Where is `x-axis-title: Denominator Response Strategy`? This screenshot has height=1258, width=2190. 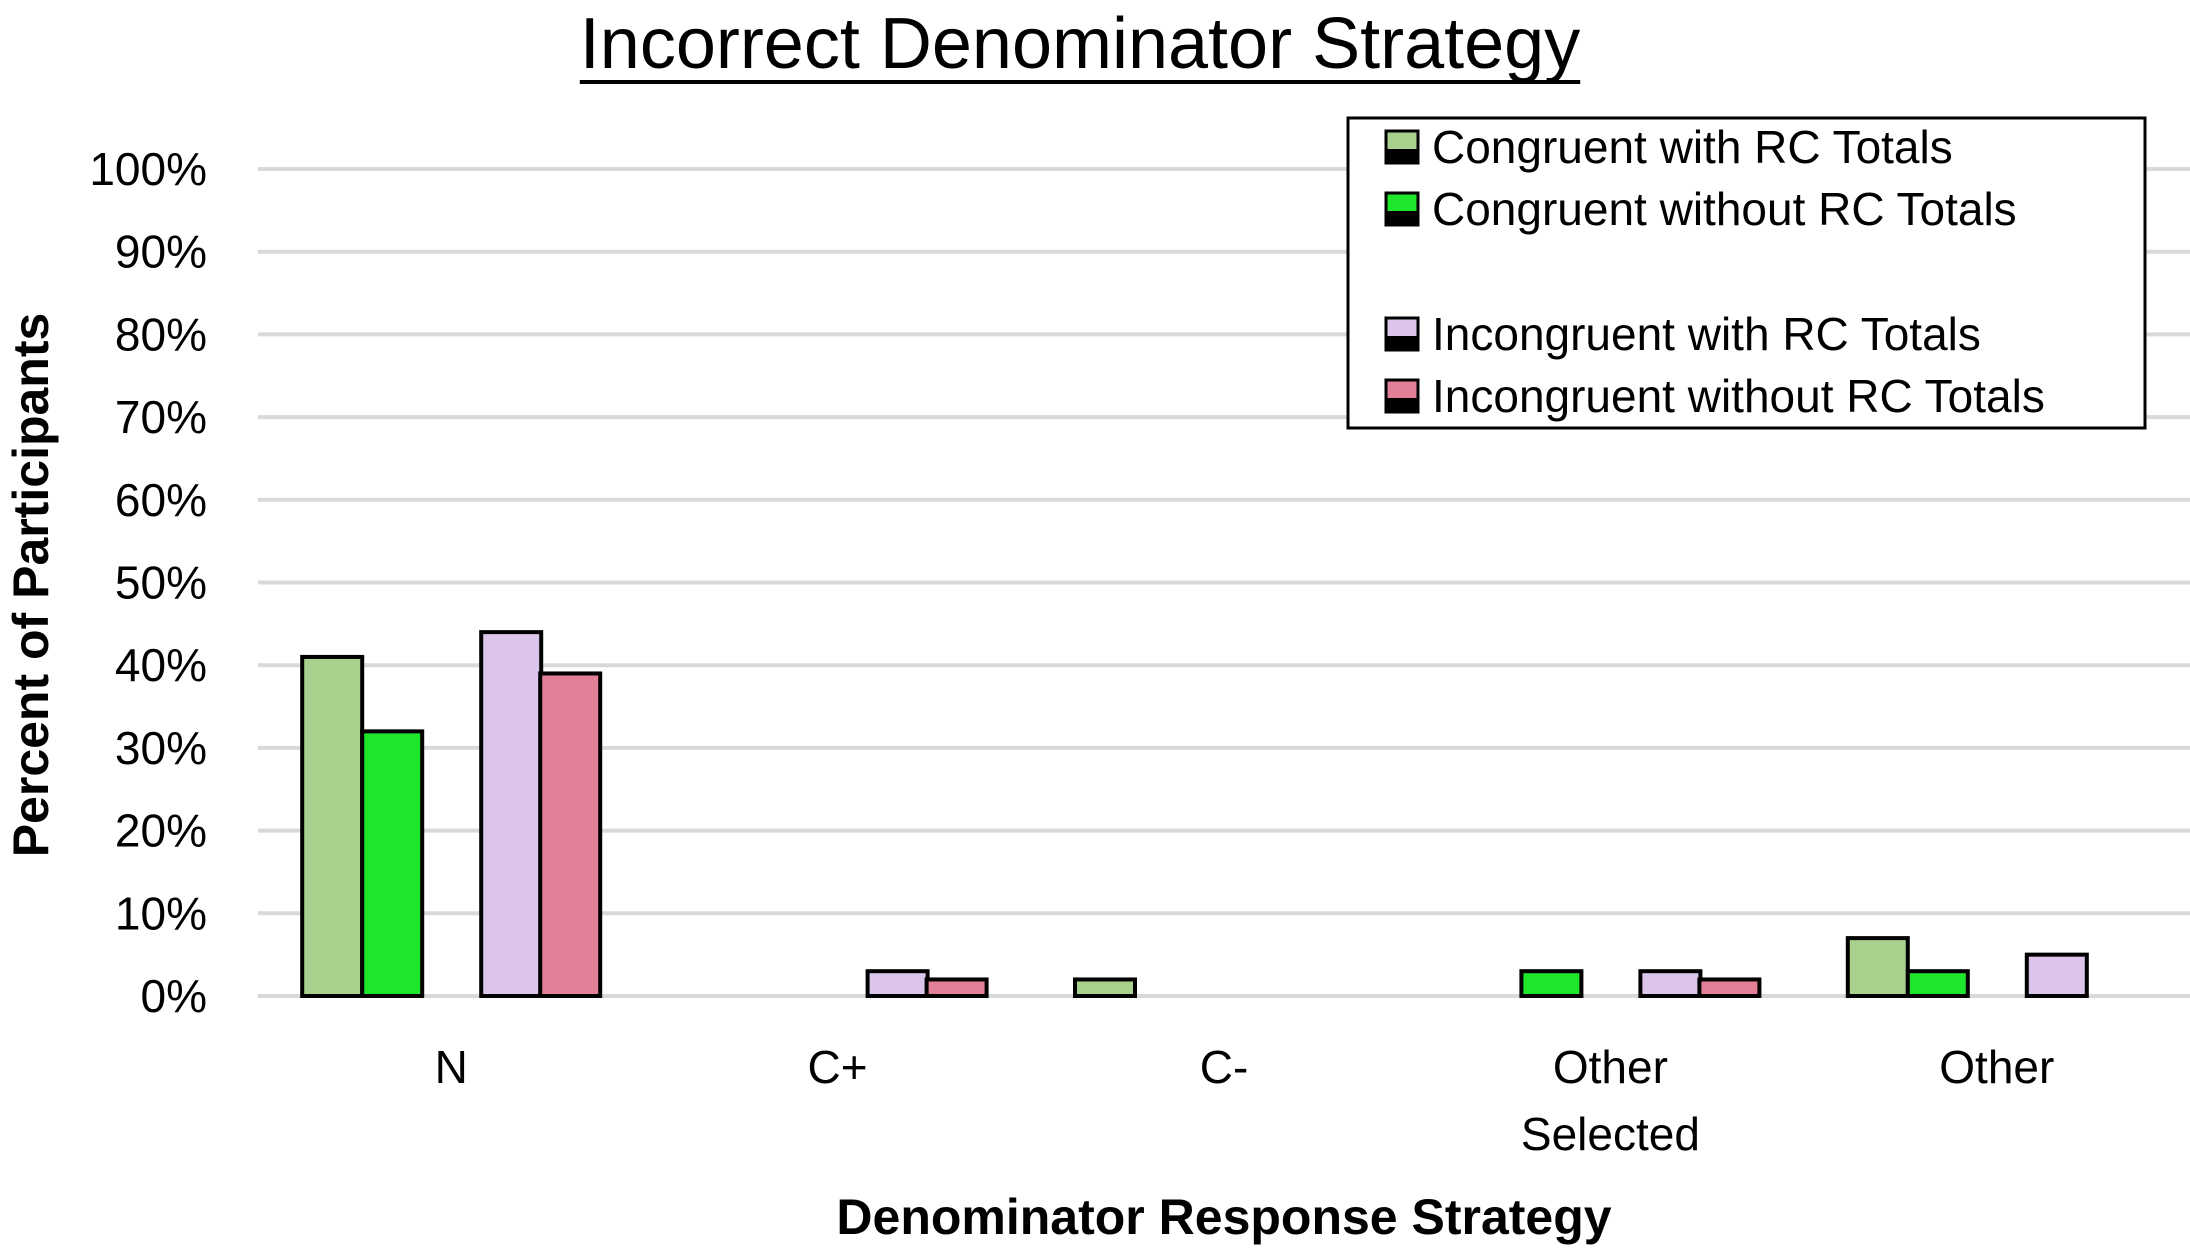 x-axis-title: Denominator Response Strategy is located at coordinates (1223, 1217).